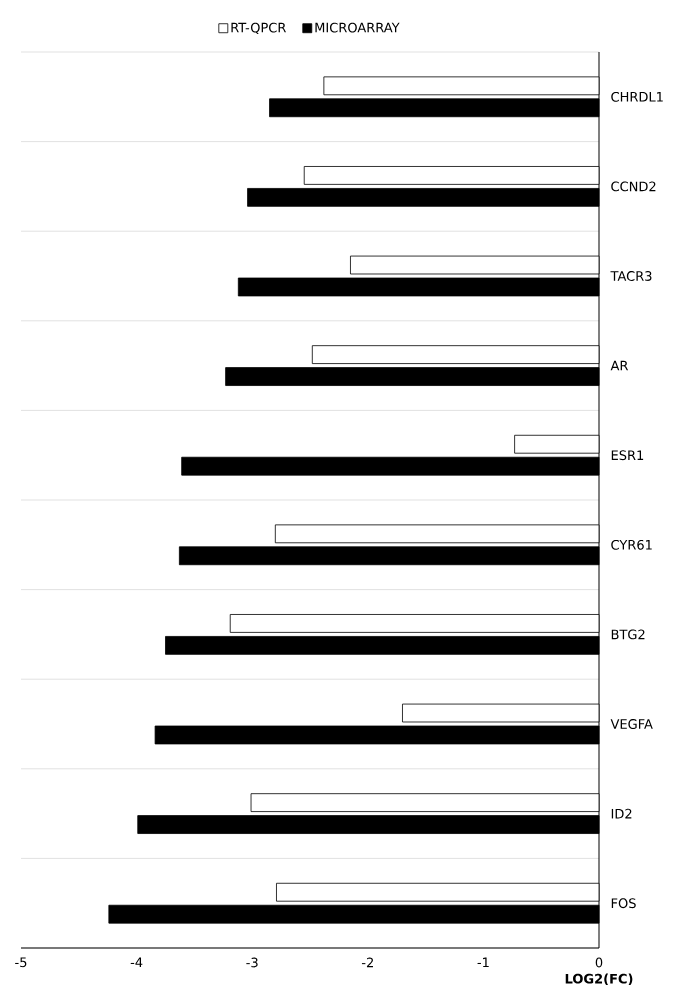 Image resolution: width=686 pixels, height=1004 pixels. What do you see at coordinates (631, 544) in the screenshot?
I see `y-tick-label: CYR61` at bounding box center [631, 544].